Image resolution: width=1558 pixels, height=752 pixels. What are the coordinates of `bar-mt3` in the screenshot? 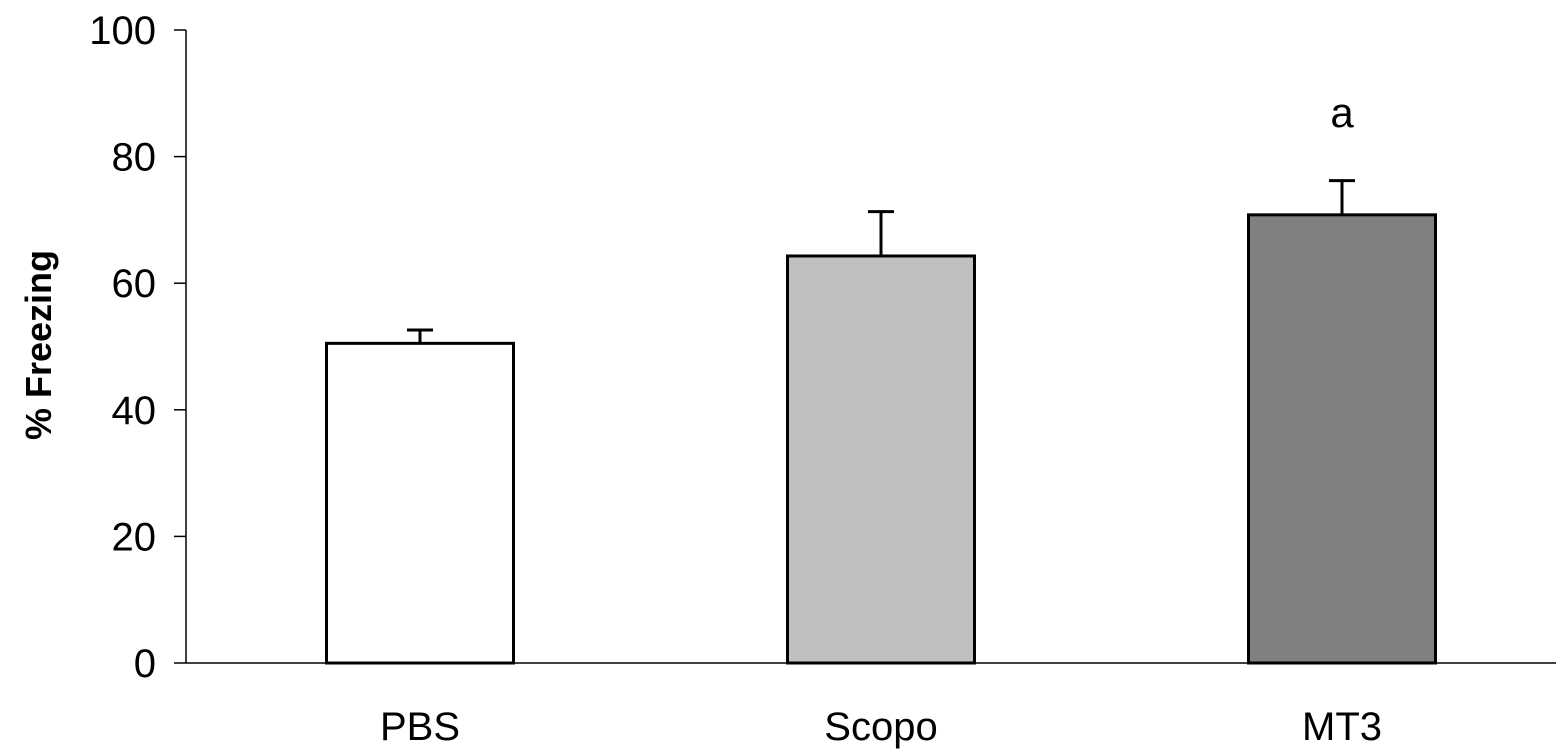 It's located at (1342, 439).